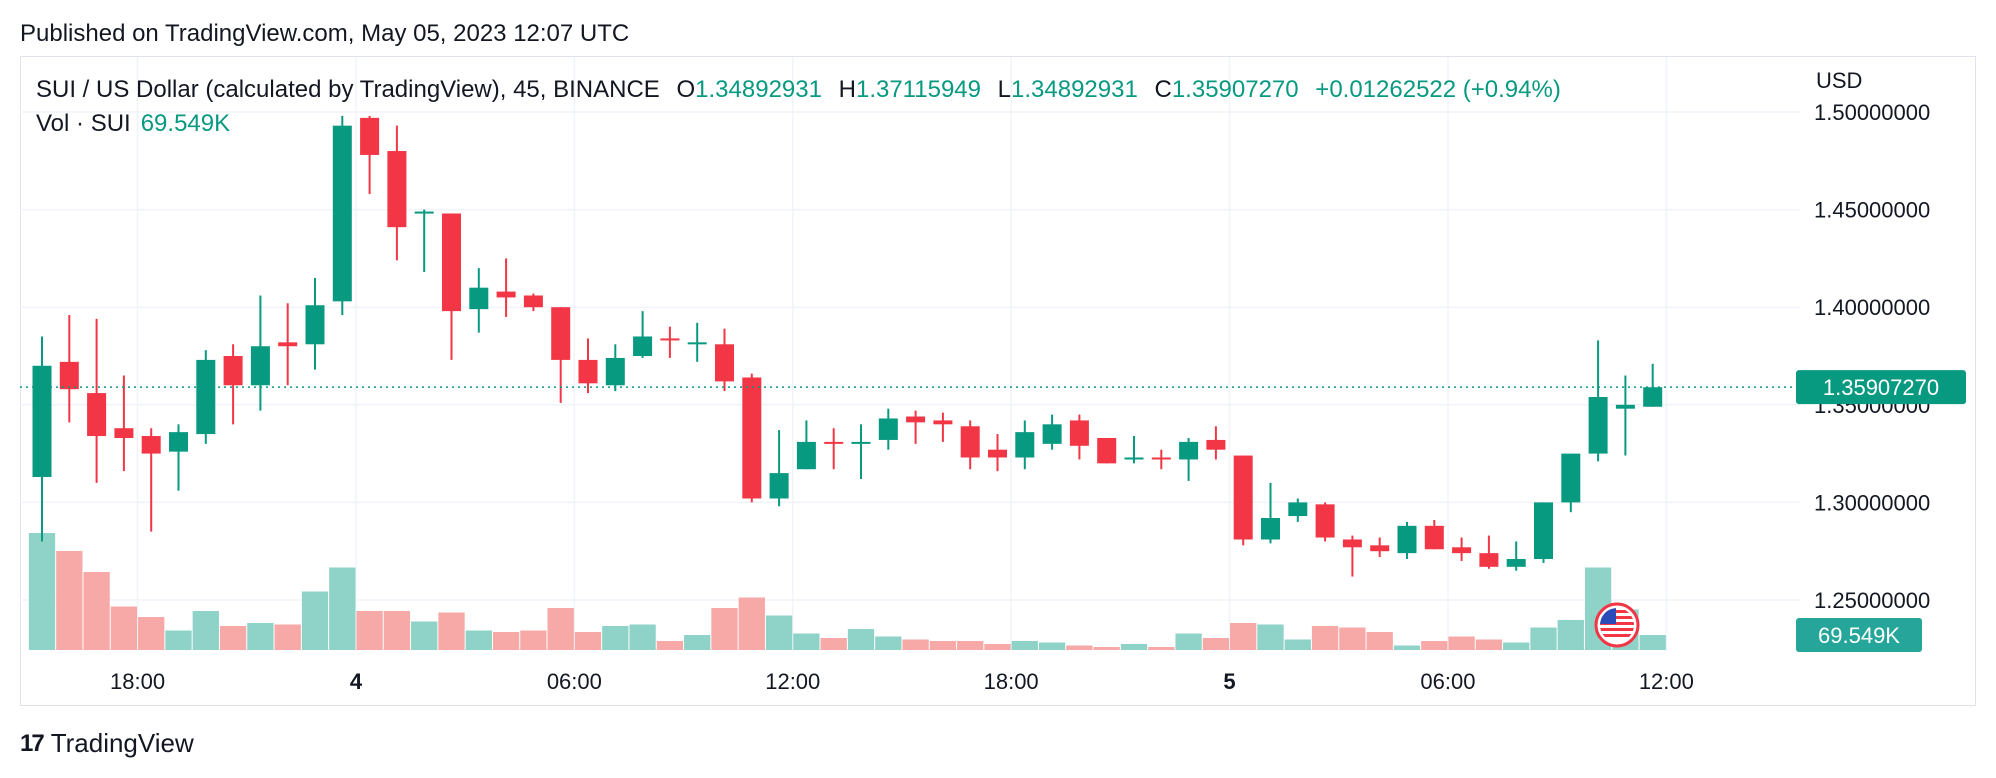 This screenshot has height=778, width=1996. I want to click on last-price-label: 1.35907270, so click(1881, 387).